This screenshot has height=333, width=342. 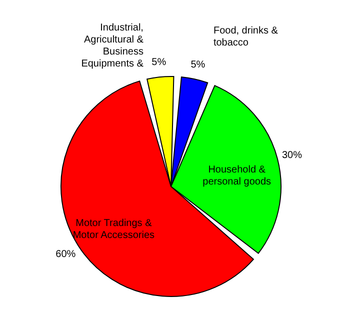 I want to click on slice-label: Industrial, Agricultural & Business Equipments &, so click(x=112, y=46).